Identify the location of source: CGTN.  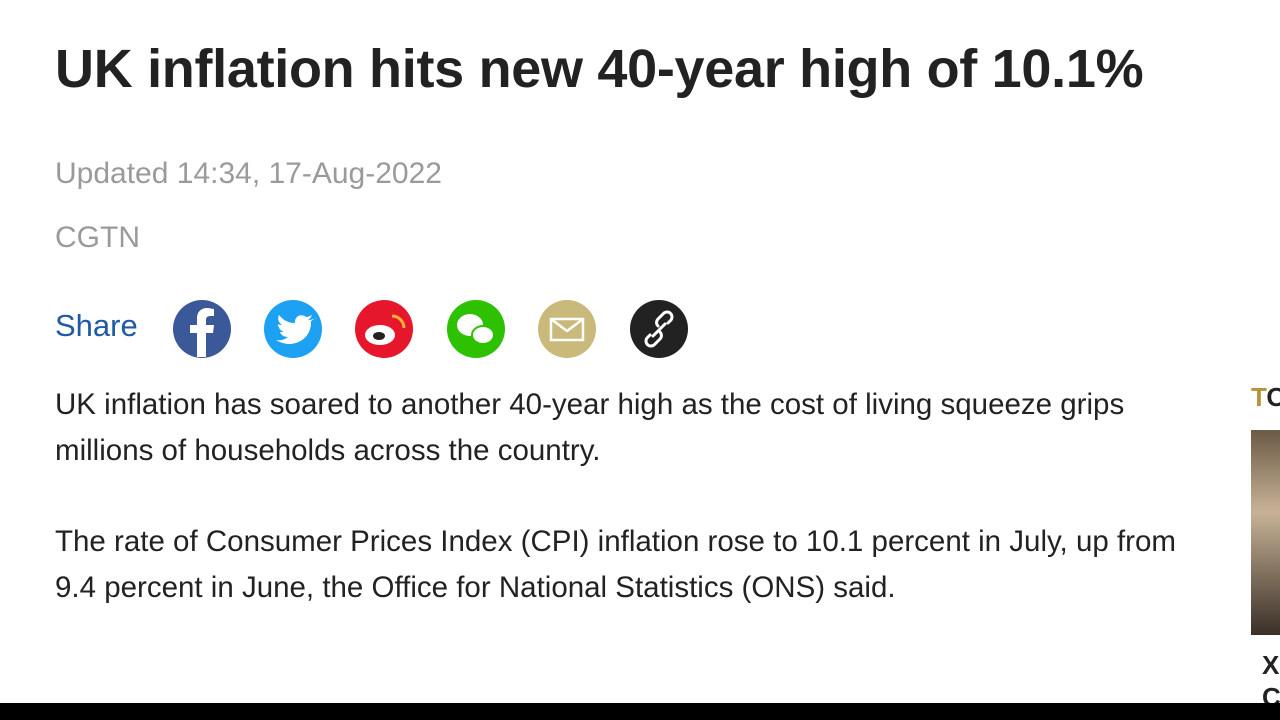
(97, 237).